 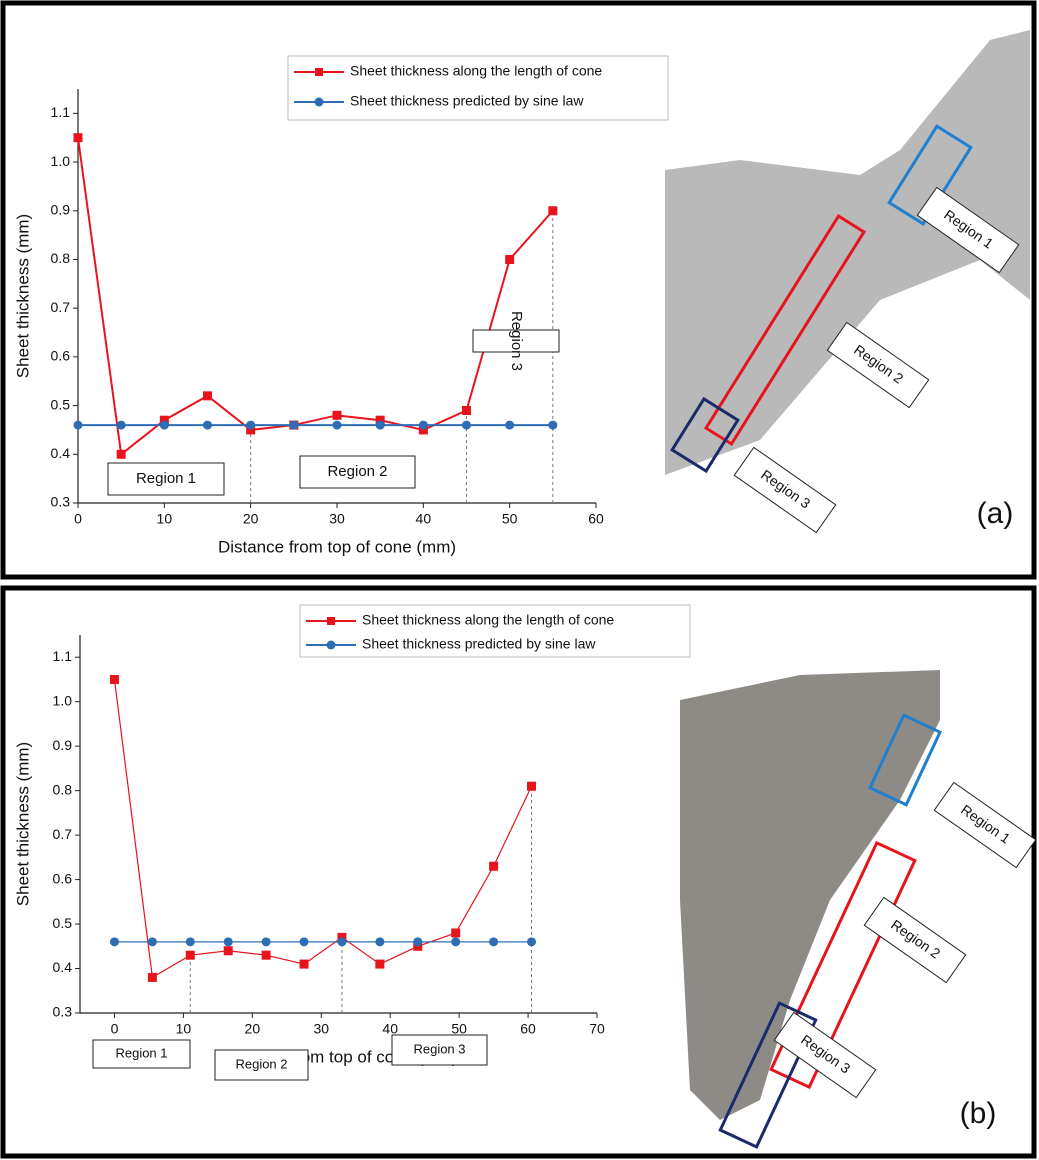 I want to click on series-line, so click(x=323, y=829).